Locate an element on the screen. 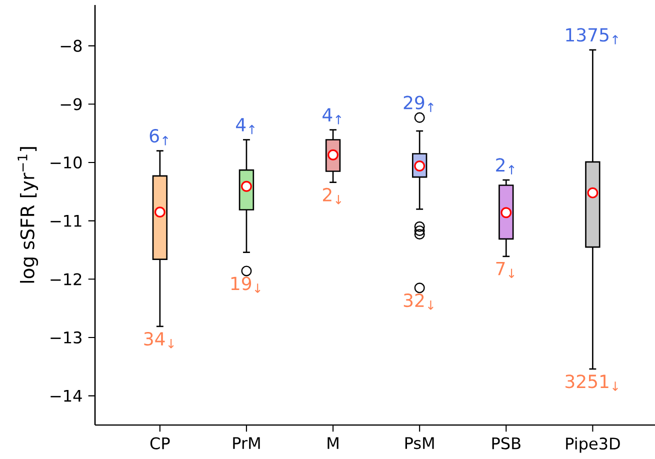 This screenshot has width=655, height=459. annotation: 19$_{↓}$ is located at coordinates (245, 284).